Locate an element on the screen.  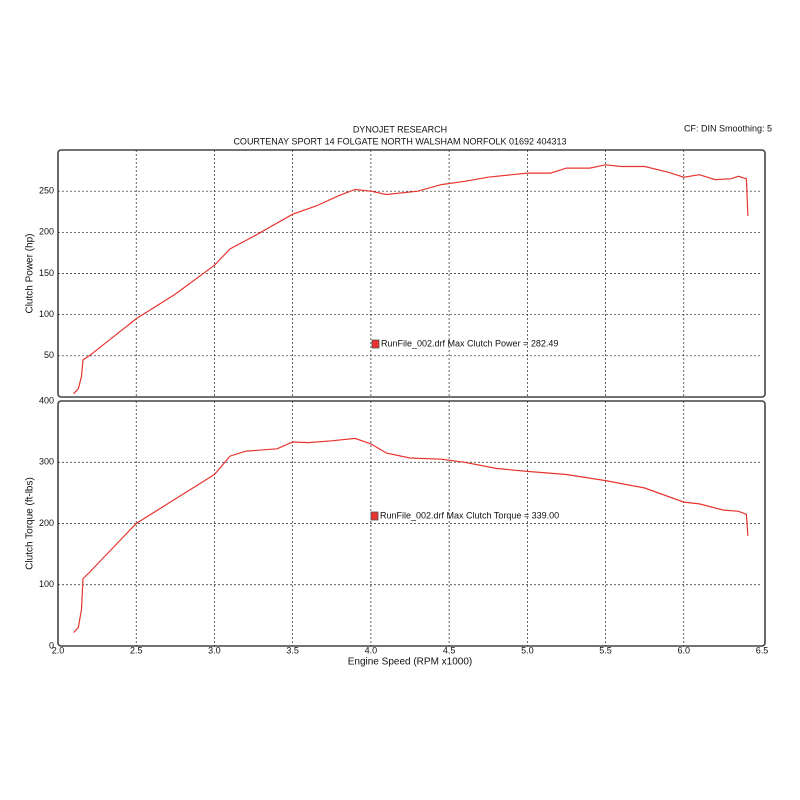
x-tick-label: 4.5 is located at coordinates (449, 650).